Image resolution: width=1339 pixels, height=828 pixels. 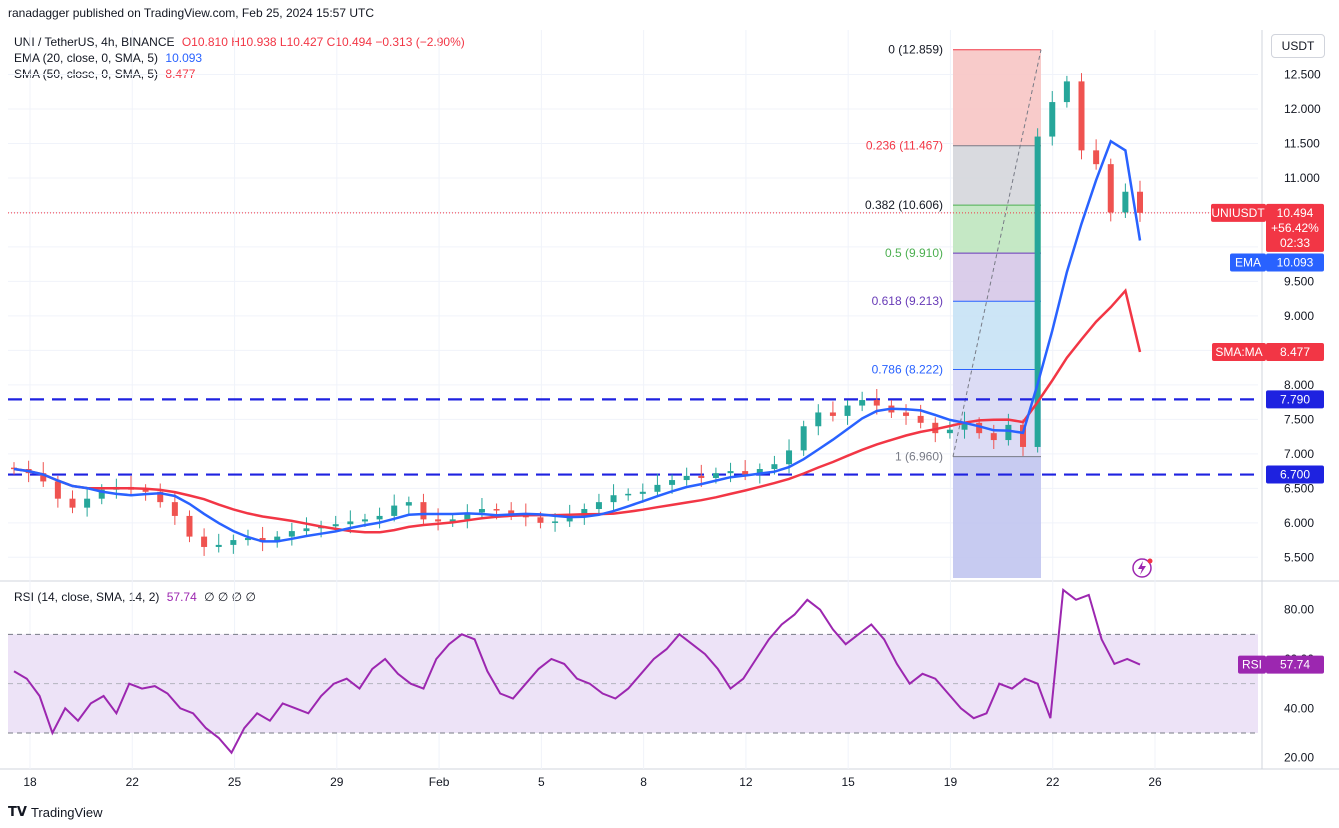 I want to click on rsi-value-tag, so click(x=1295, y=664).